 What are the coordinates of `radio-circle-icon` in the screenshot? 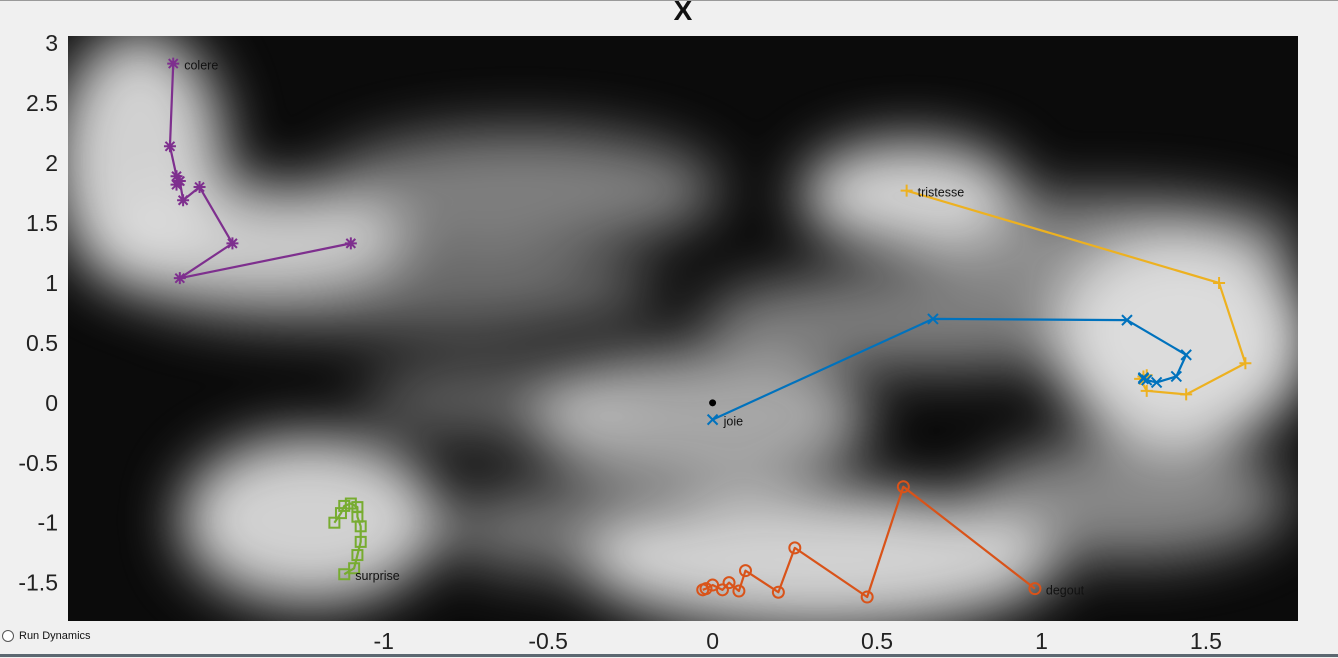 It's located at (8, 636).